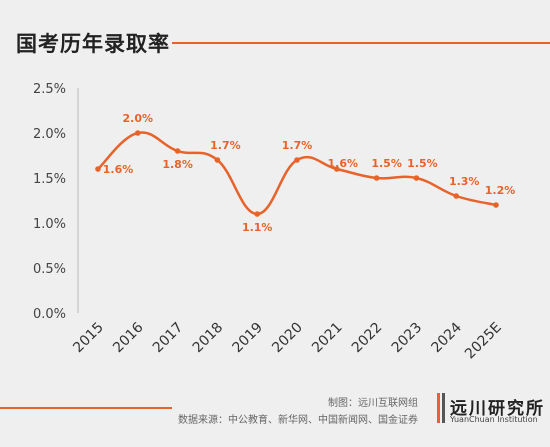  Describe the element at coordinates (373, 403) in the screenshot. I see `credit-author: 制图：远川互联网组` at that location.